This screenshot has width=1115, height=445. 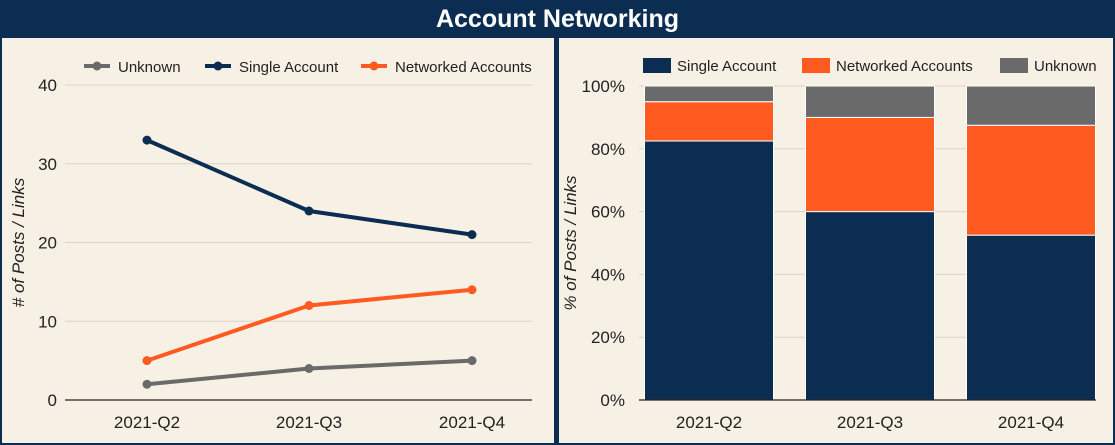 What do you see at coordinates (18, 242) in the screenshot?
I see `y-axis-label: # of Posts / Links` at bounding box center [18, 242].